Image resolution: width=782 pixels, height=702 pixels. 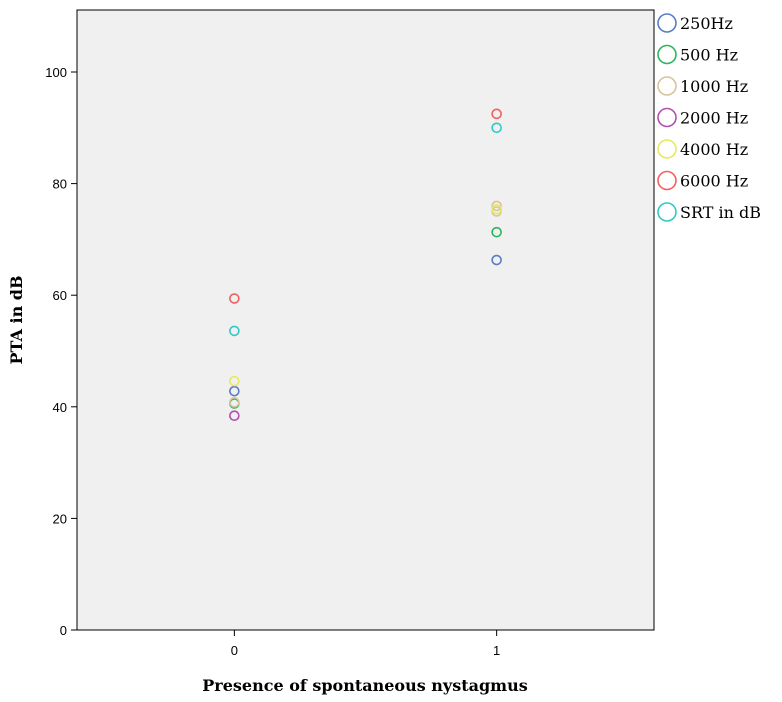 I want to click on y-tick-label: 40, so click(x=60, y=407).